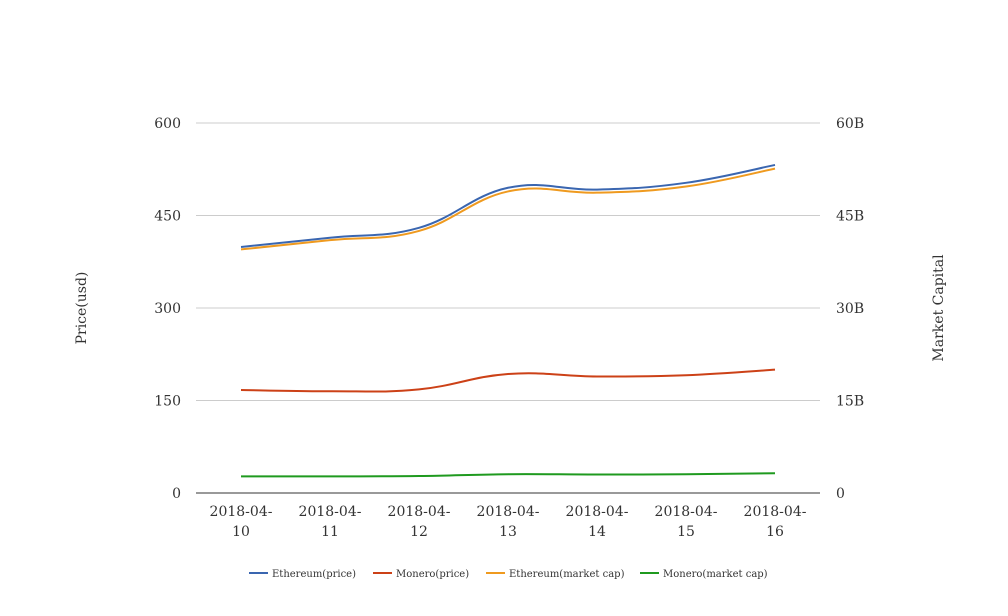 This screenshot has height=616, width=1008. Describe the element at coordinates (597, 522) in the screenshot. I see `x-tick-label: 2018-04- 14` at that location.